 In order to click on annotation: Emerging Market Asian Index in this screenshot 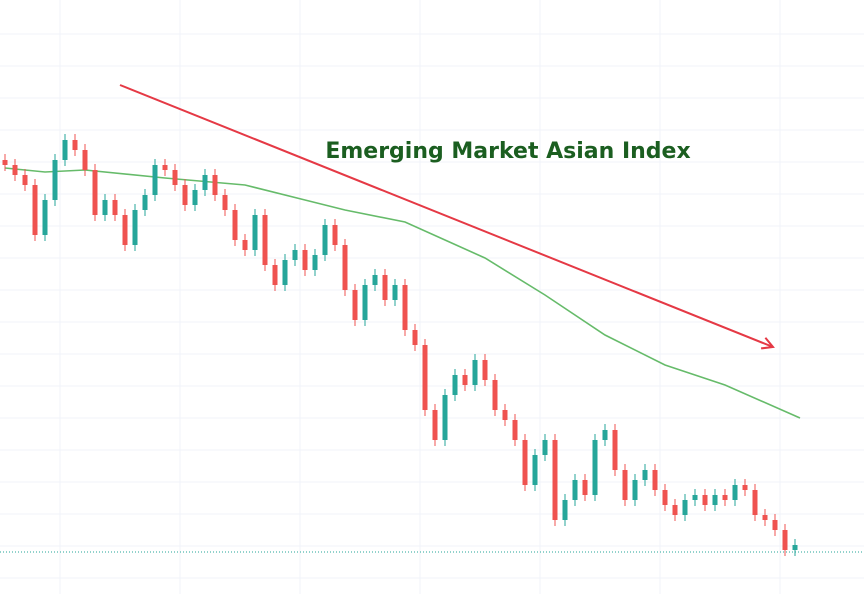, I will do `click(507, 151)`.